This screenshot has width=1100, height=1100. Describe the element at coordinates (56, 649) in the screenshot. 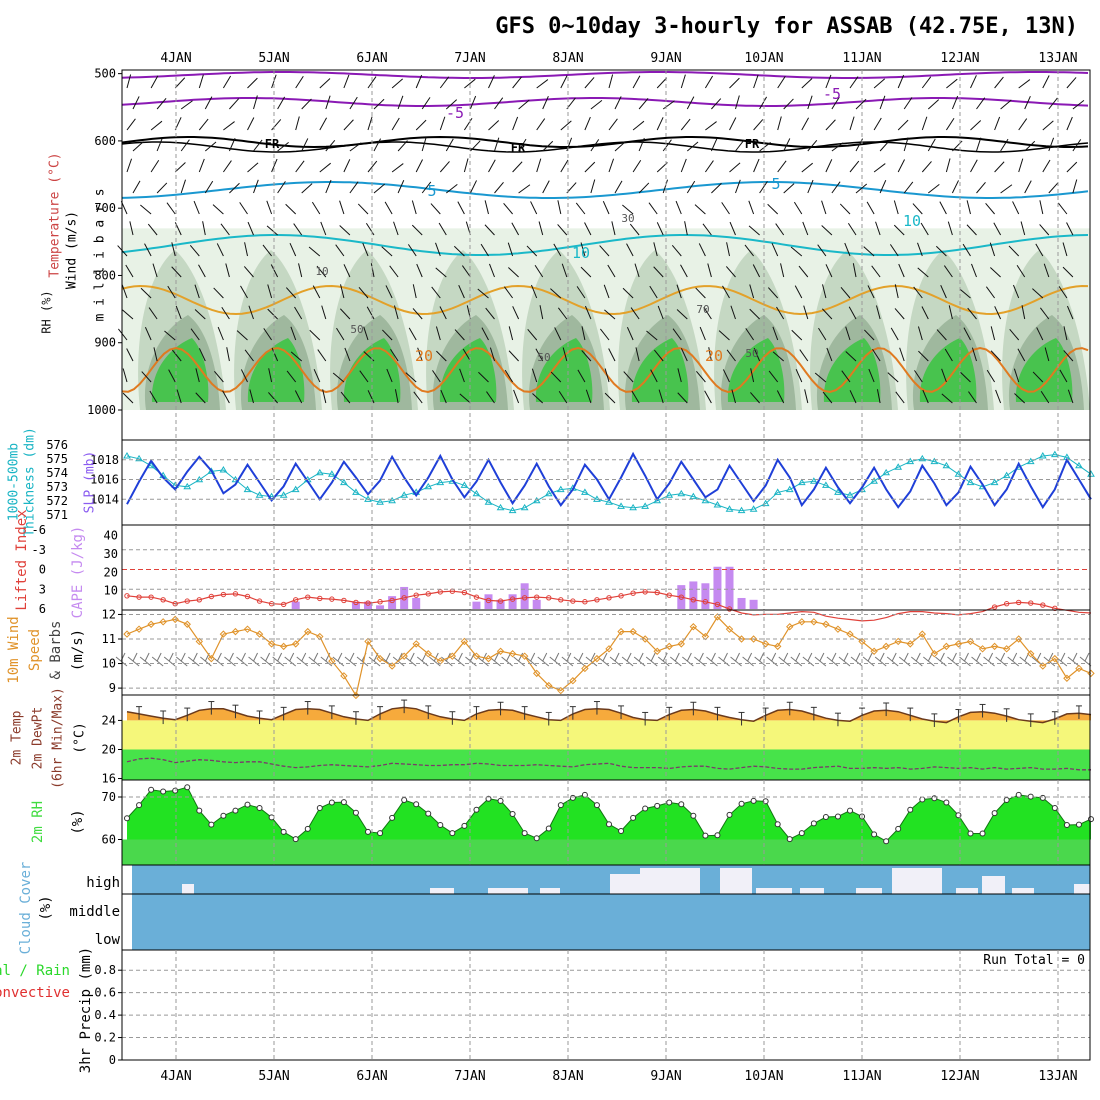

I see `wind-label-barbs: & Barbs` at that location.